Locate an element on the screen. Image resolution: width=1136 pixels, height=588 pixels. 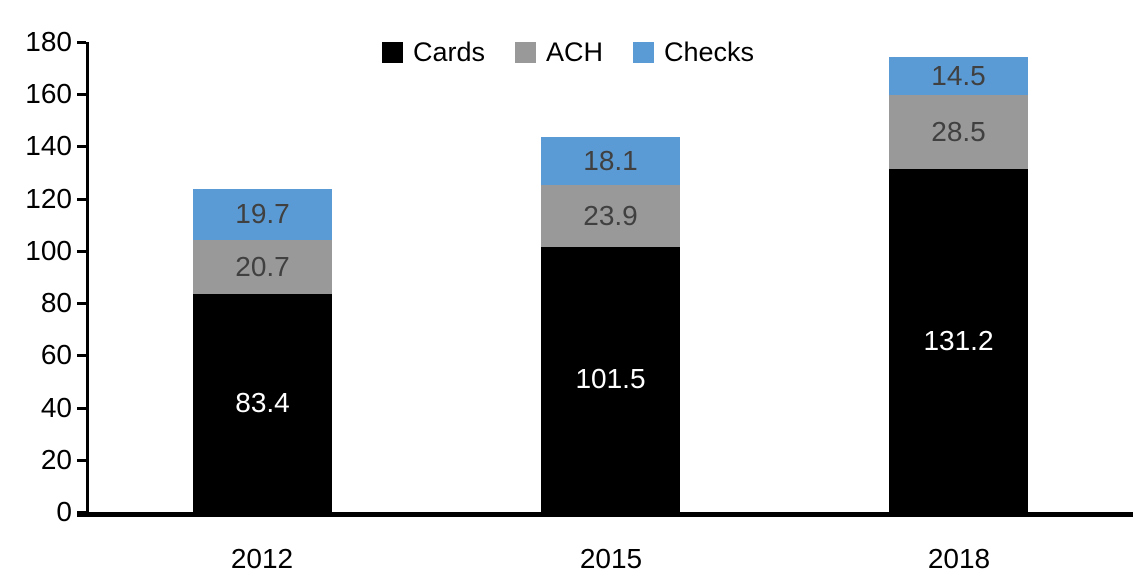
x-axis-label-2012: 2012 is located at coordinates (262, 558).